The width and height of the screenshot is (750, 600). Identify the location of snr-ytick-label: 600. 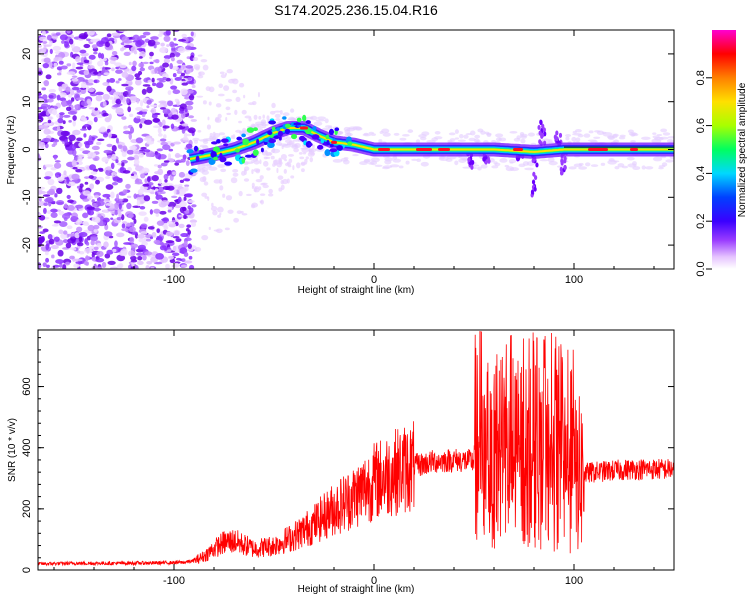
(27, 386).